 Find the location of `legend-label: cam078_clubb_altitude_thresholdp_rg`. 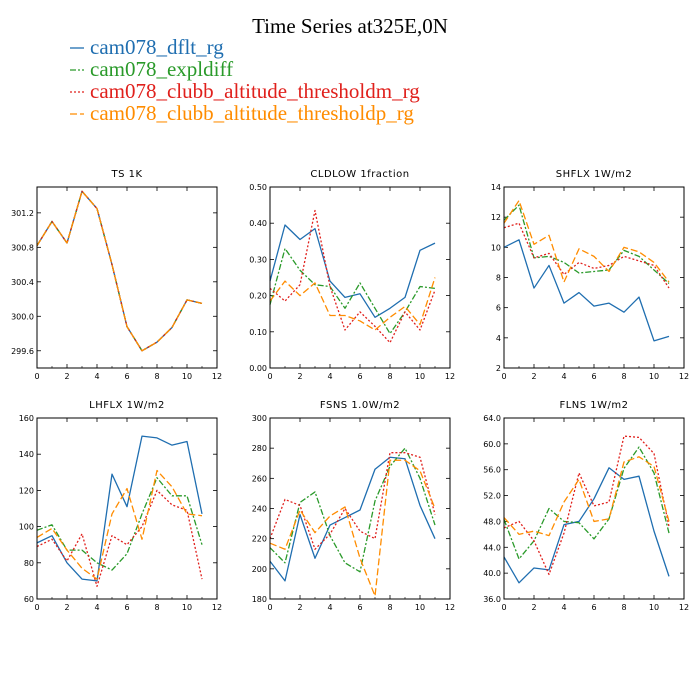

legend-label: cam078_clubb_altitude_thresholdp_rg is located at coordinates (252, 113).